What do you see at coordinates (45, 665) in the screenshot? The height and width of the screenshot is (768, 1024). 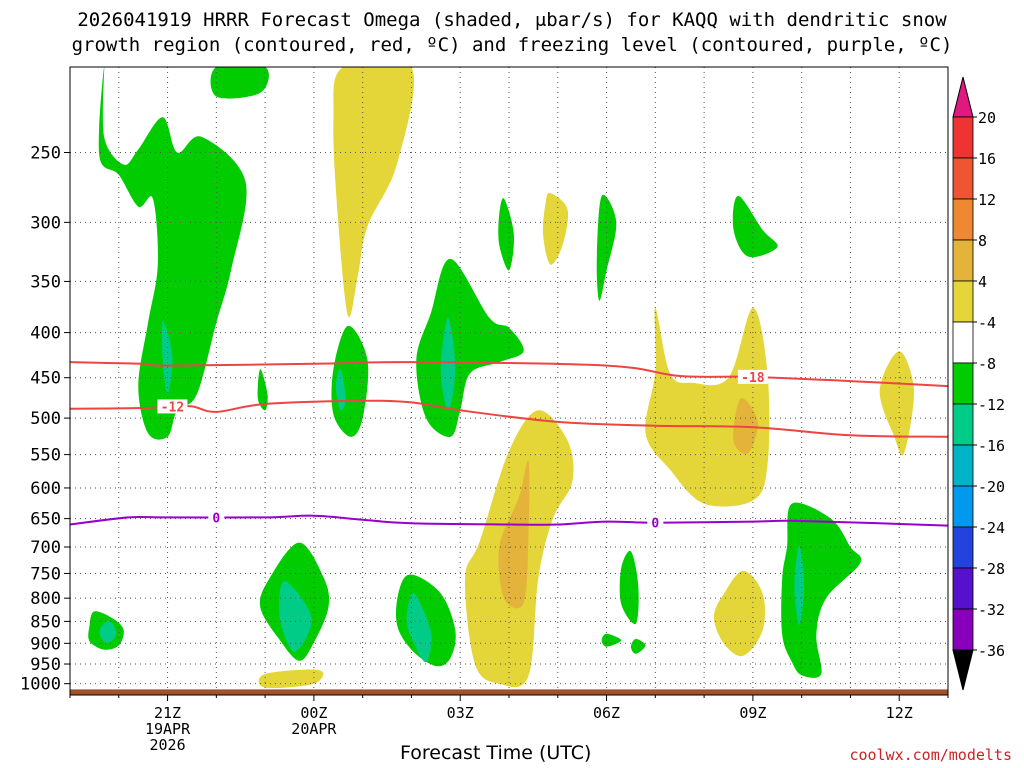 I see `y-tick-label-950: 950` at bounding box center [45, 665].